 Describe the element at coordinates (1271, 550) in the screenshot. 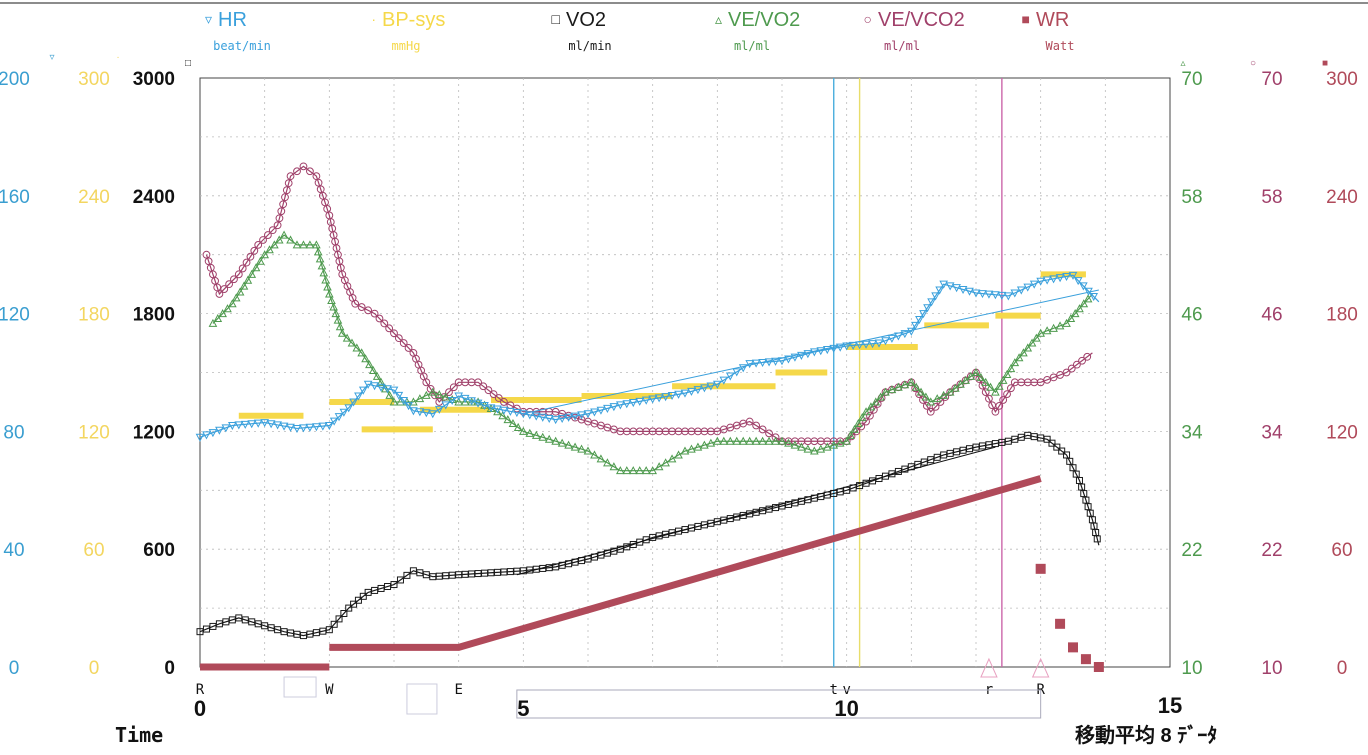

I see `tick-label-vevco2: 22` at that location.